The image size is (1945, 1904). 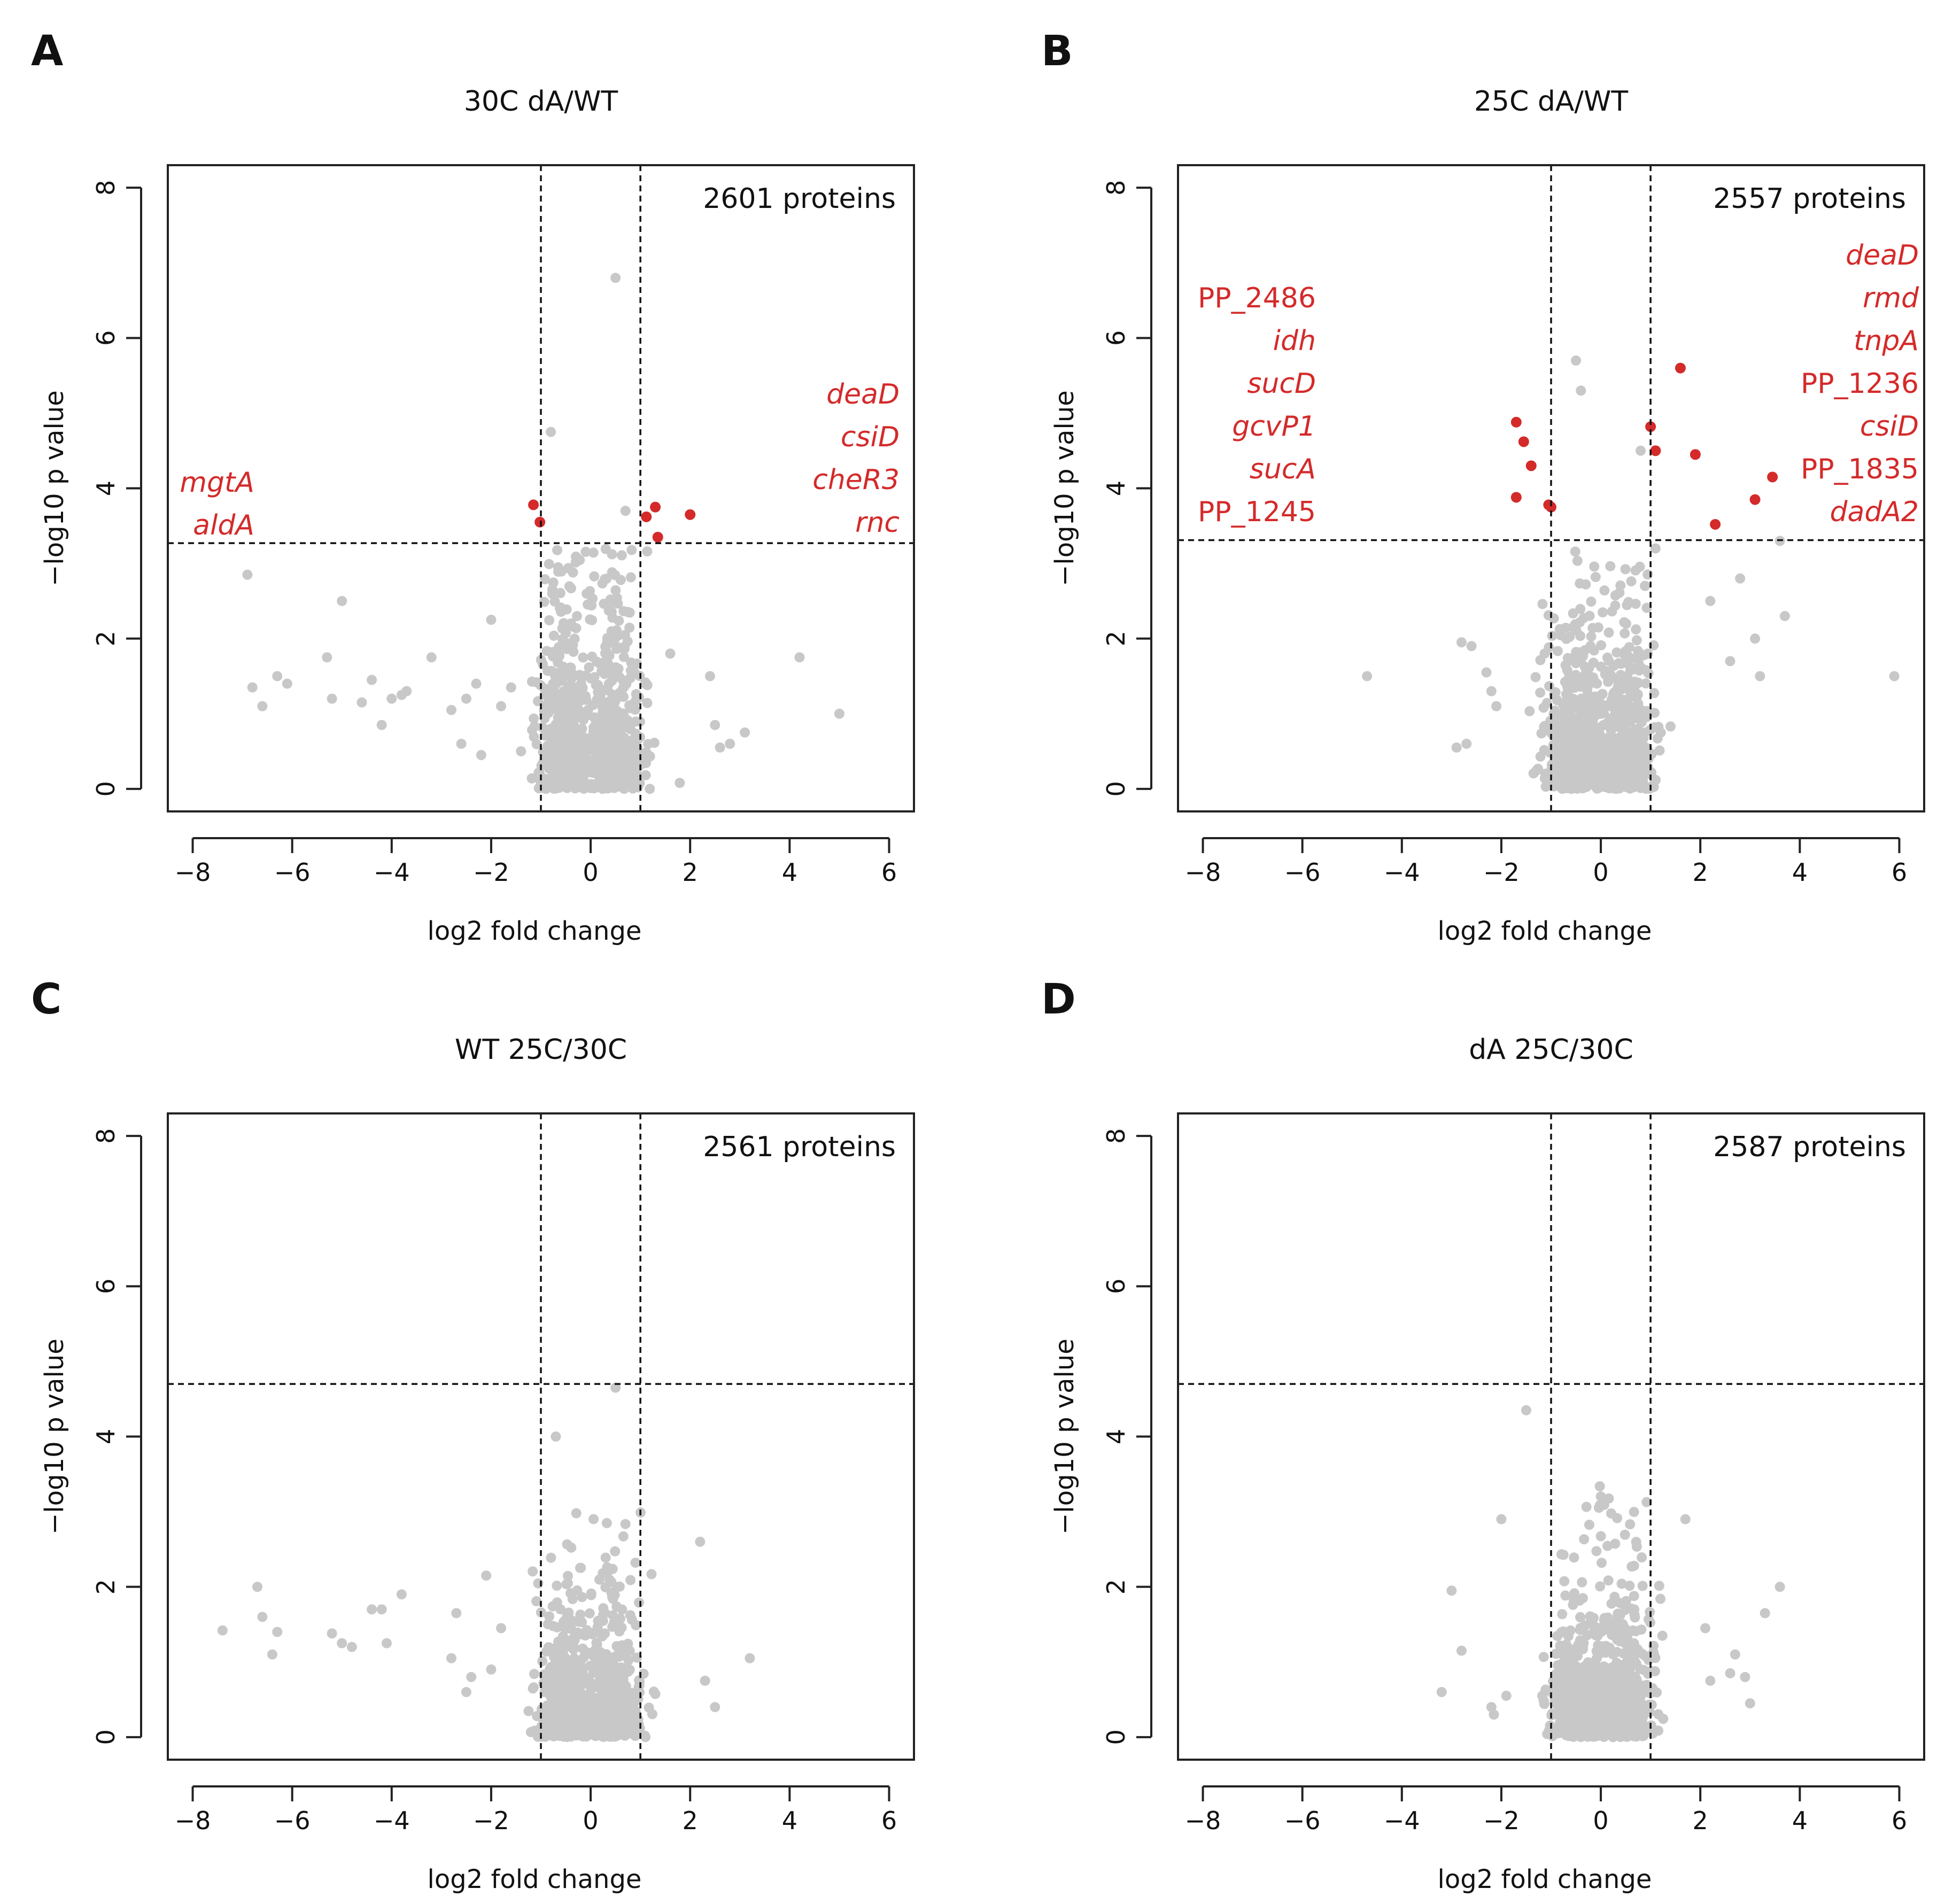 What do you see at coordinates (535, 931) in the screenshot?
I see `x-axis-label: log2 fold change` at bounding box center [535, 931].